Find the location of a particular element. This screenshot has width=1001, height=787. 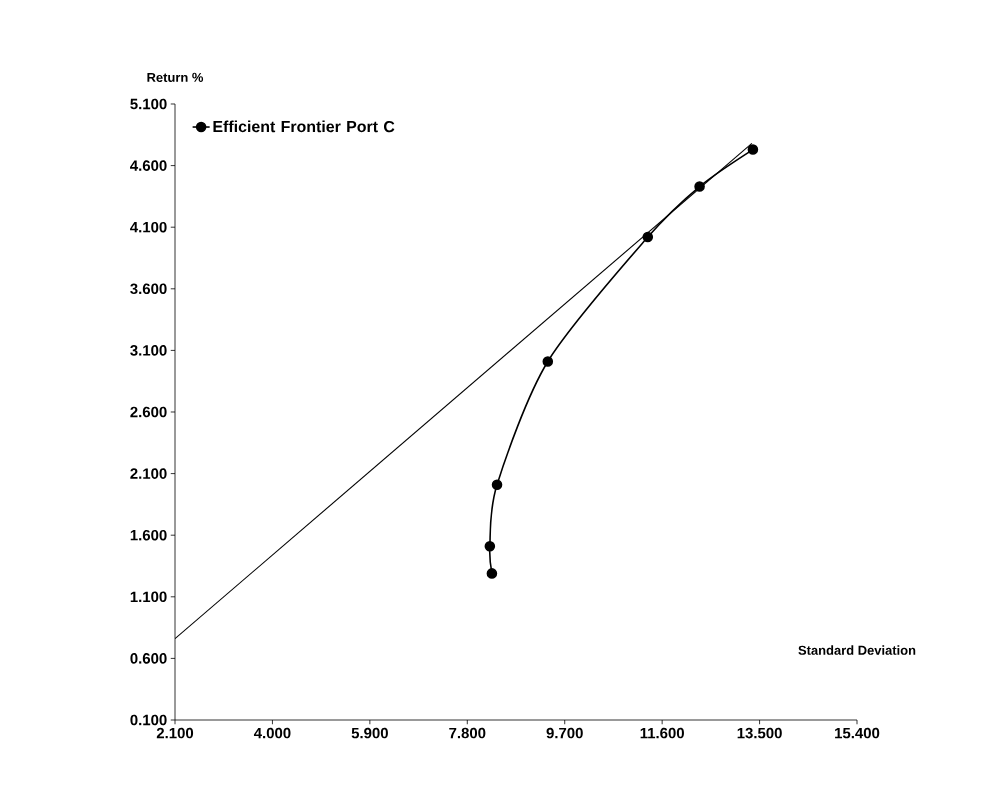

y-axis-title: Return % is located at coordinates (175, 77).